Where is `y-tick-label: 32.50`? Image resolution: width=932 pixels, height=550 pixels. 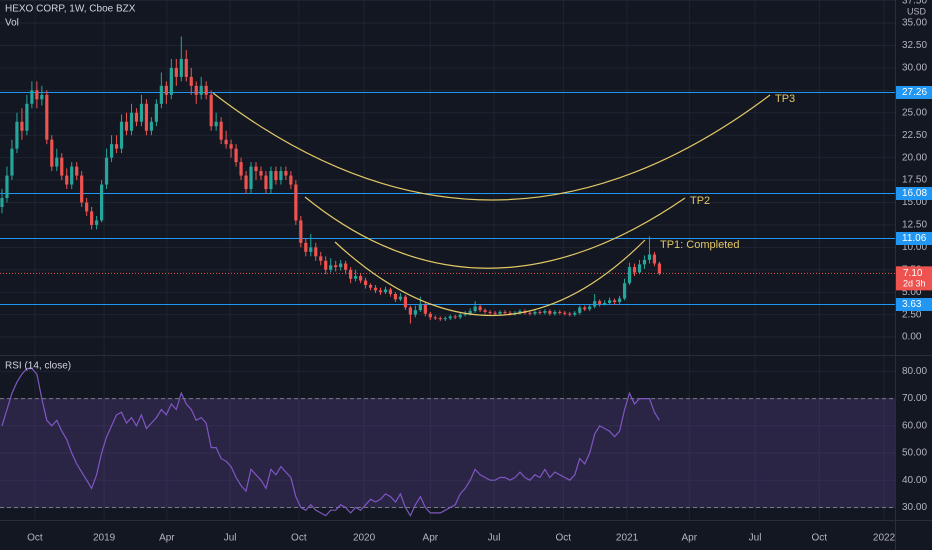 y-tick-label: 32.50 is located at coordinates (914, 45).